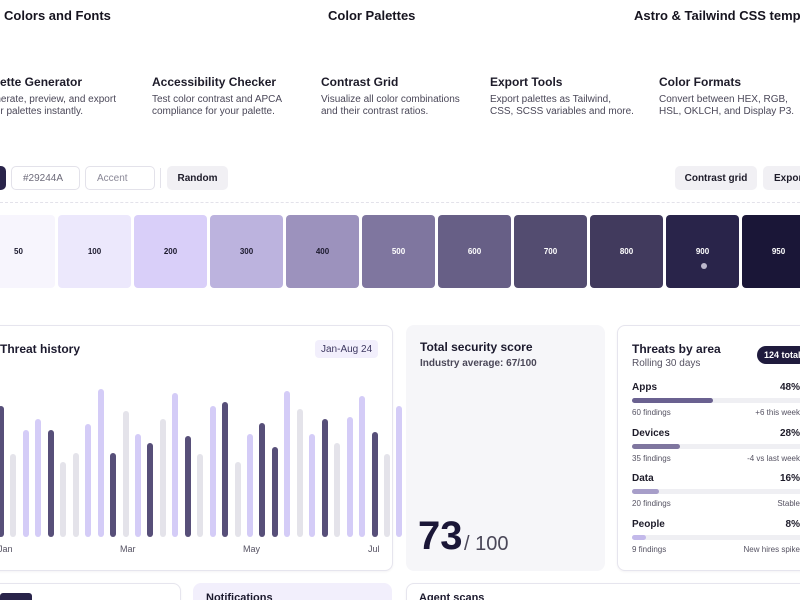 The image size is (800, 600). Describe the element at coordinates (372, 15) in the screenshot. I see `nav-color-palettes: Color Palettes` at that location.